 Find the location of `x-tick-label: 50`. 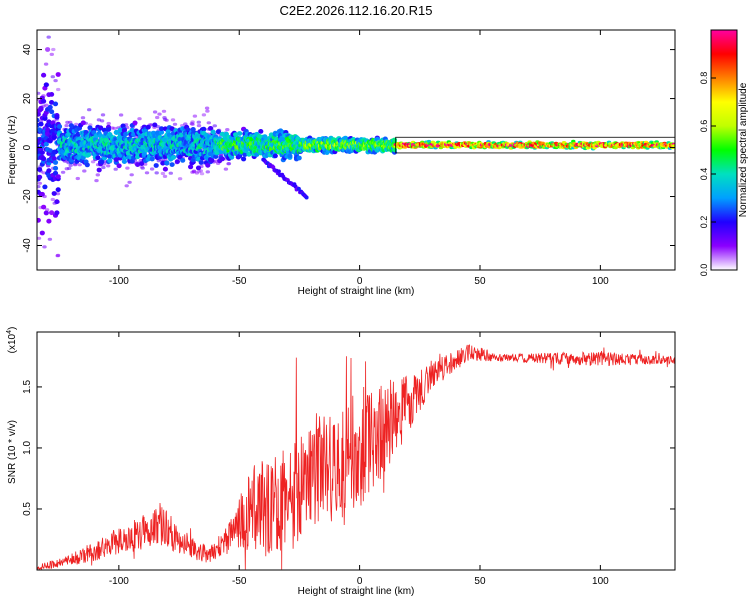

x-tick-label: 50 is located at coordinates (480, 281).